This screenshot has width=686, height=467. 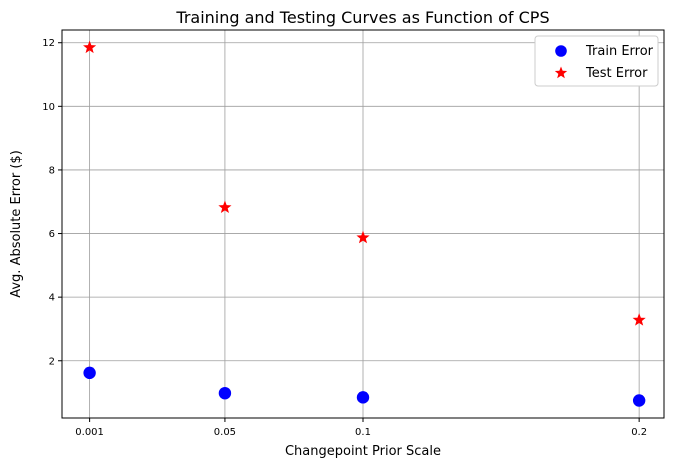 I want to click on y-tick-label: 12, so click(x=48, y=43).